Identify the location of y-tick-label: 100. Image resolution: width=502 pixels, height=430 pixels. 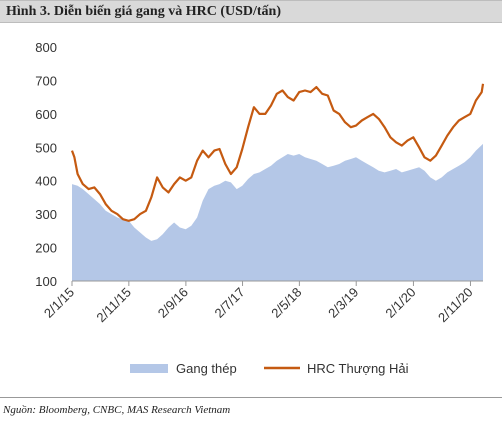
(46, 281).